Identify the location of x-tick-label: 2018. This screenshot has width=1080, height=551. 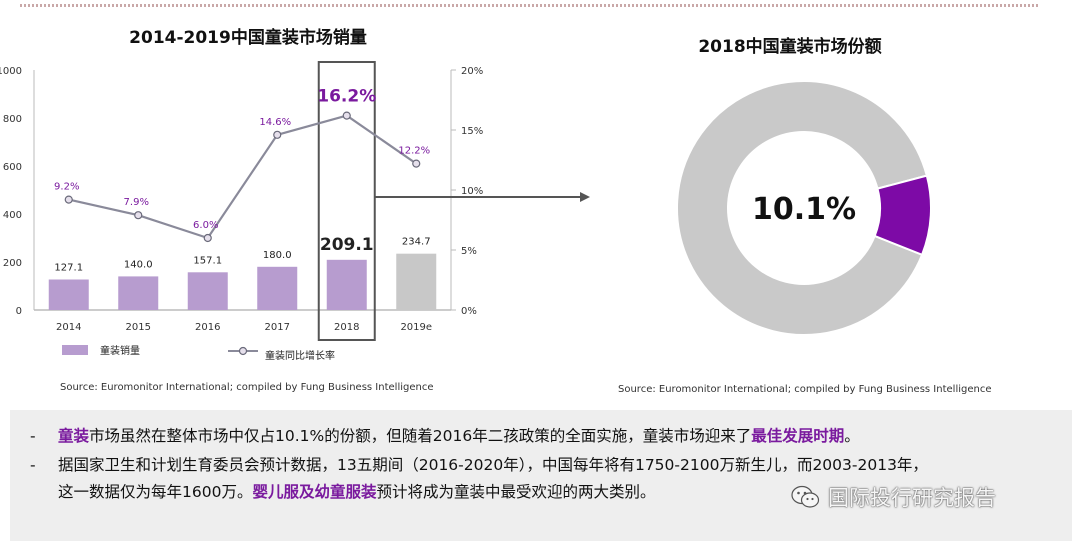
(346, 327).